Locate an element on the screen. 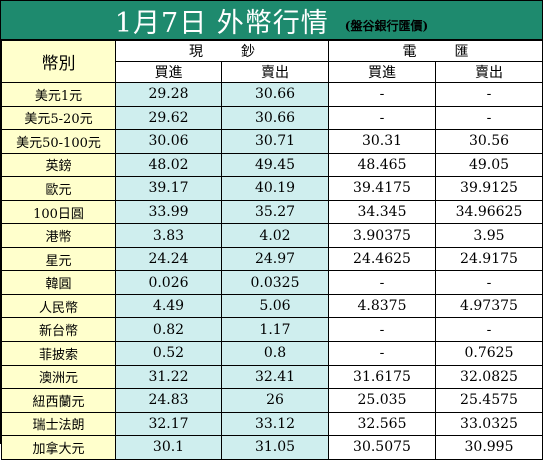  cash-buy-cell: 32.17 is located at coordinates (168, 424).